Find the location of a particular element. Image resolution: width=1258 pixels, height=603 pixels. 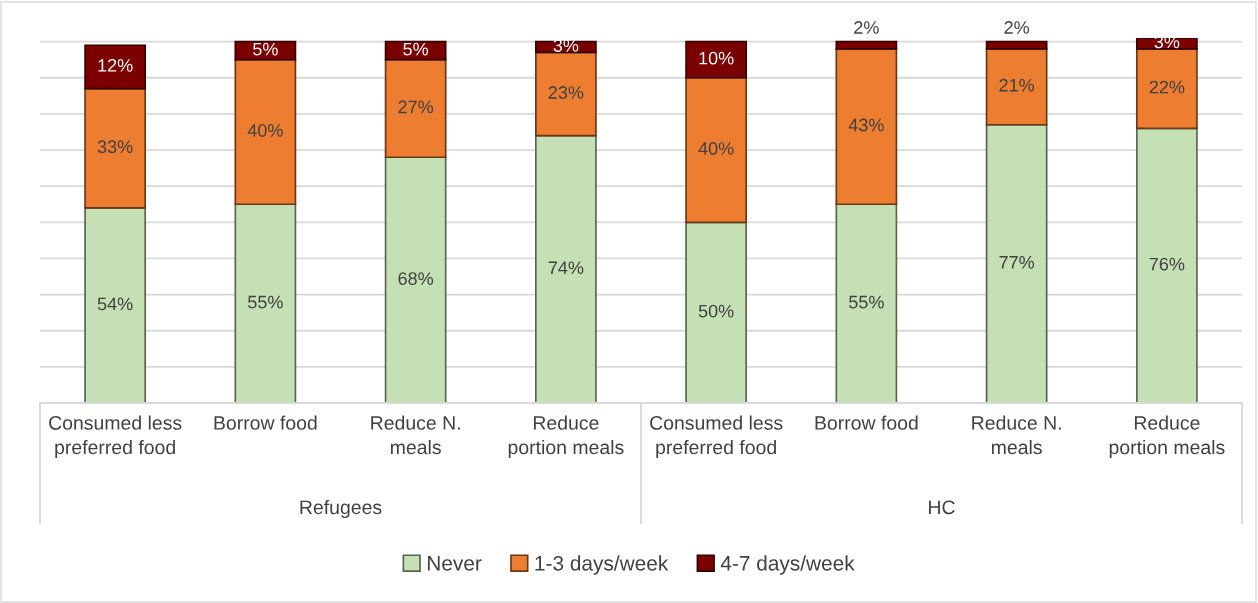

data-label: 76% is located at coordinates (1167, 264).